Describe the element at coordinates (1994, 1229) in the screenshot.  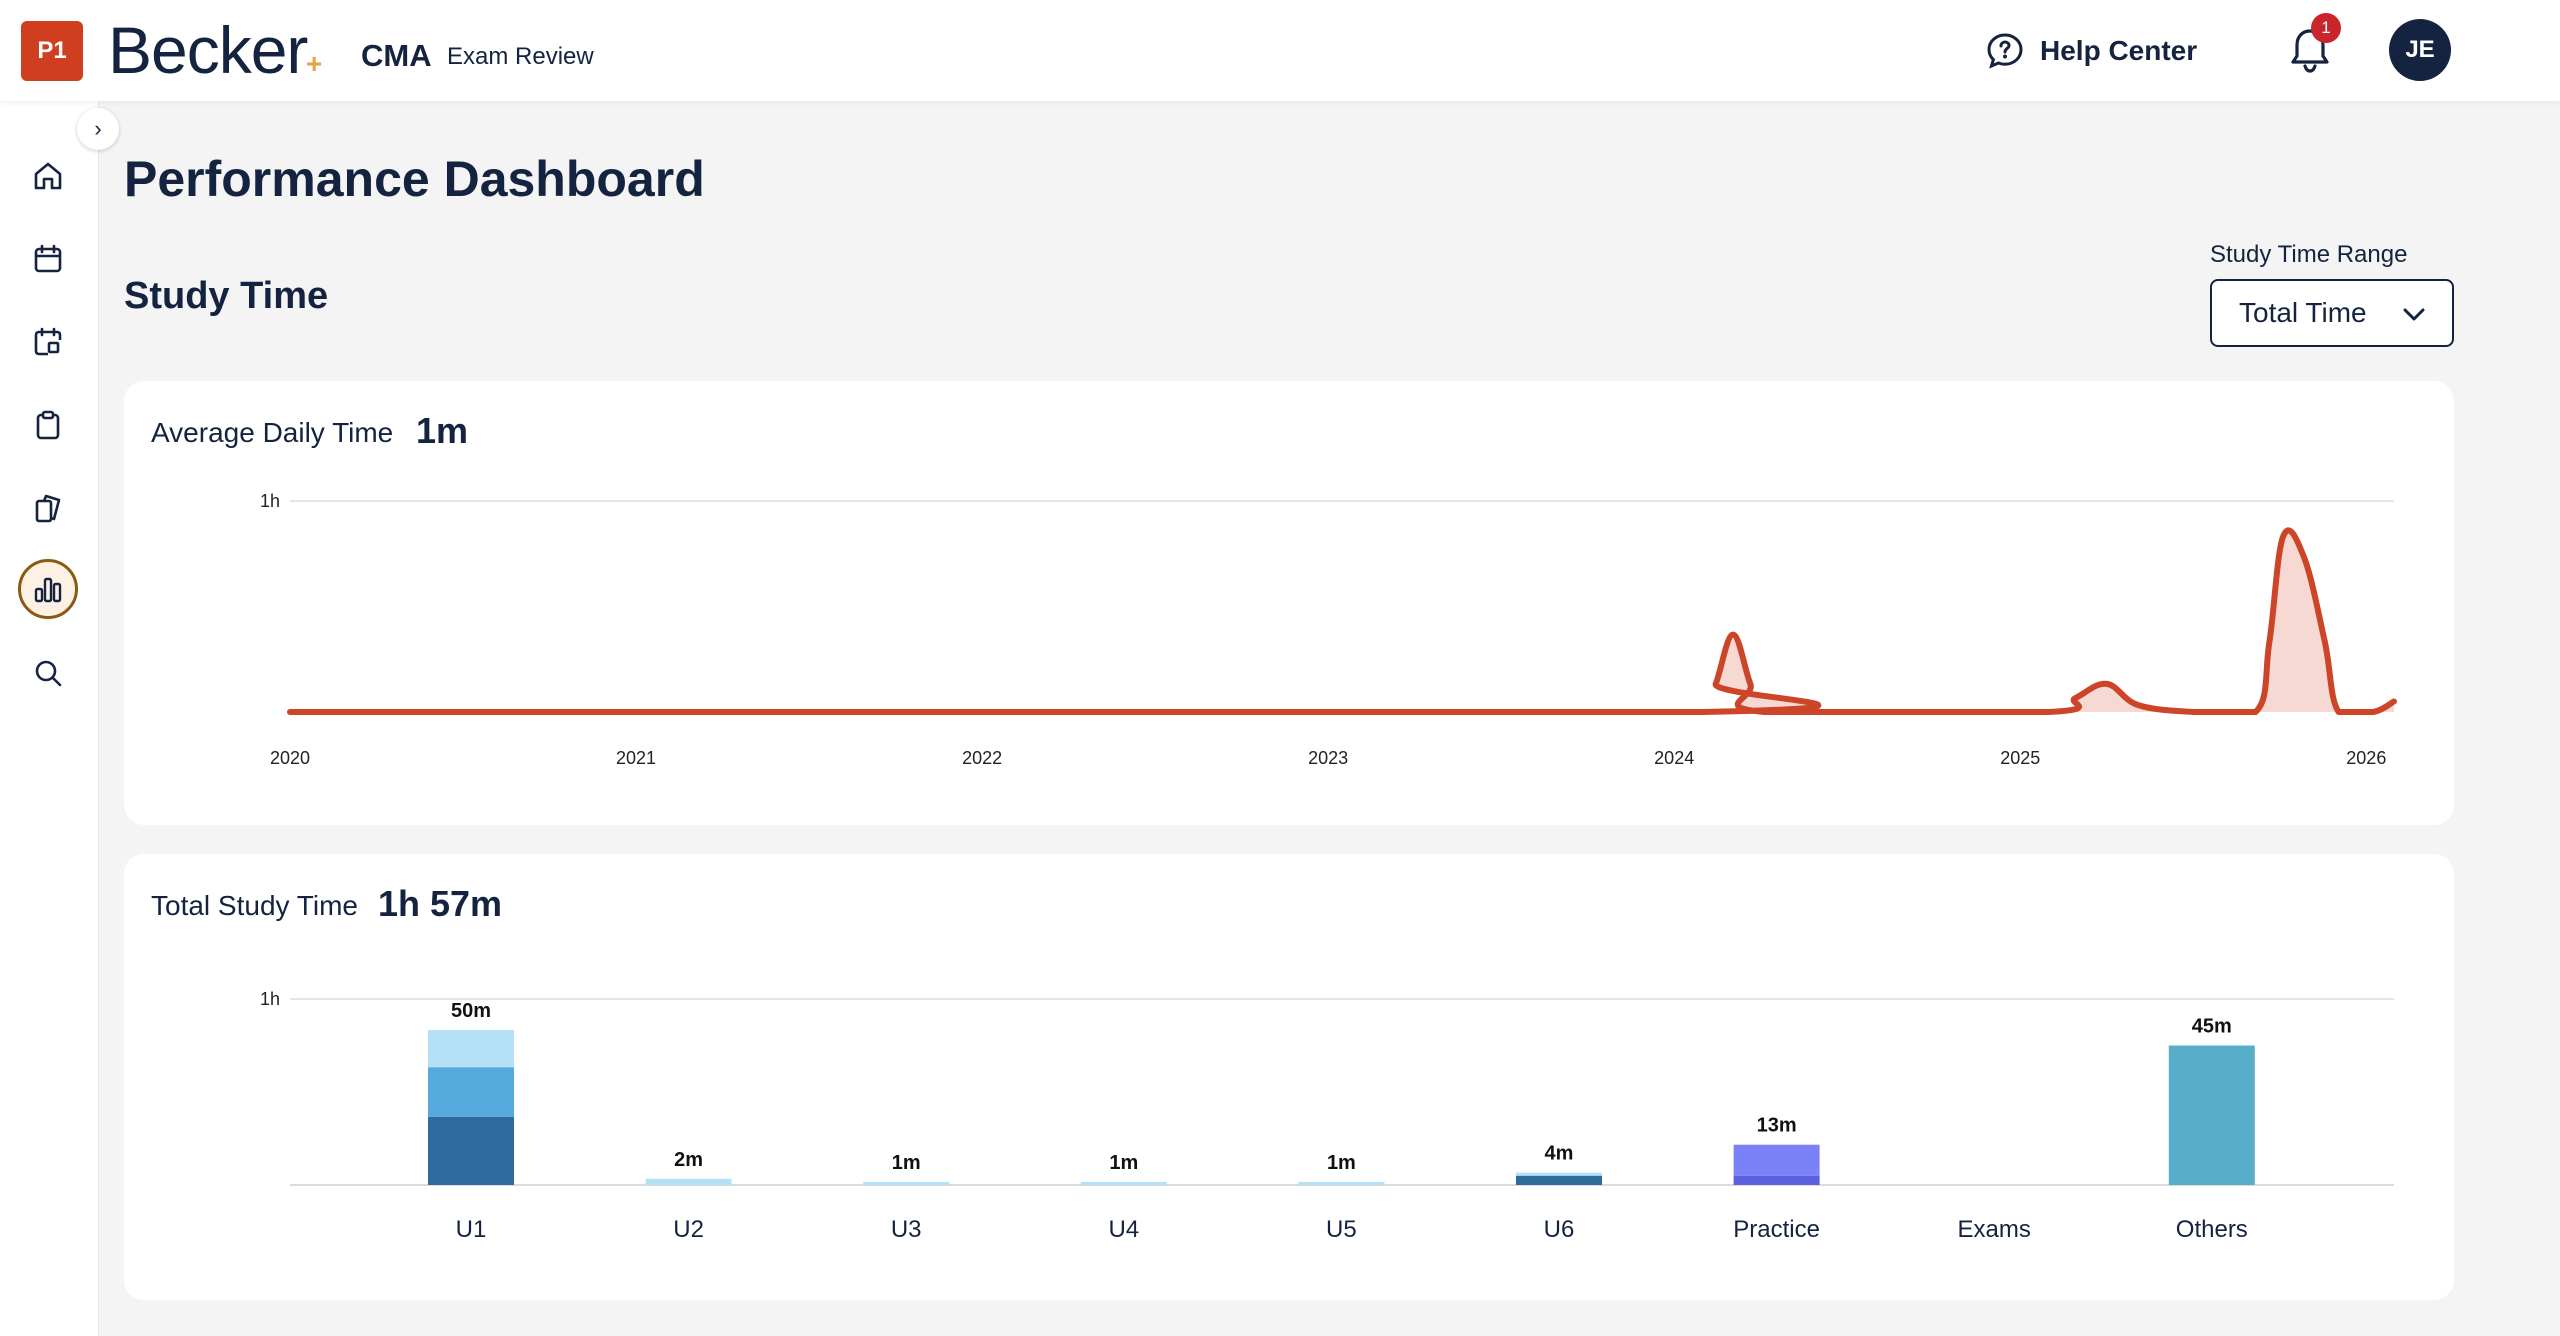
I see `bar-category-label: Exams` at that location.